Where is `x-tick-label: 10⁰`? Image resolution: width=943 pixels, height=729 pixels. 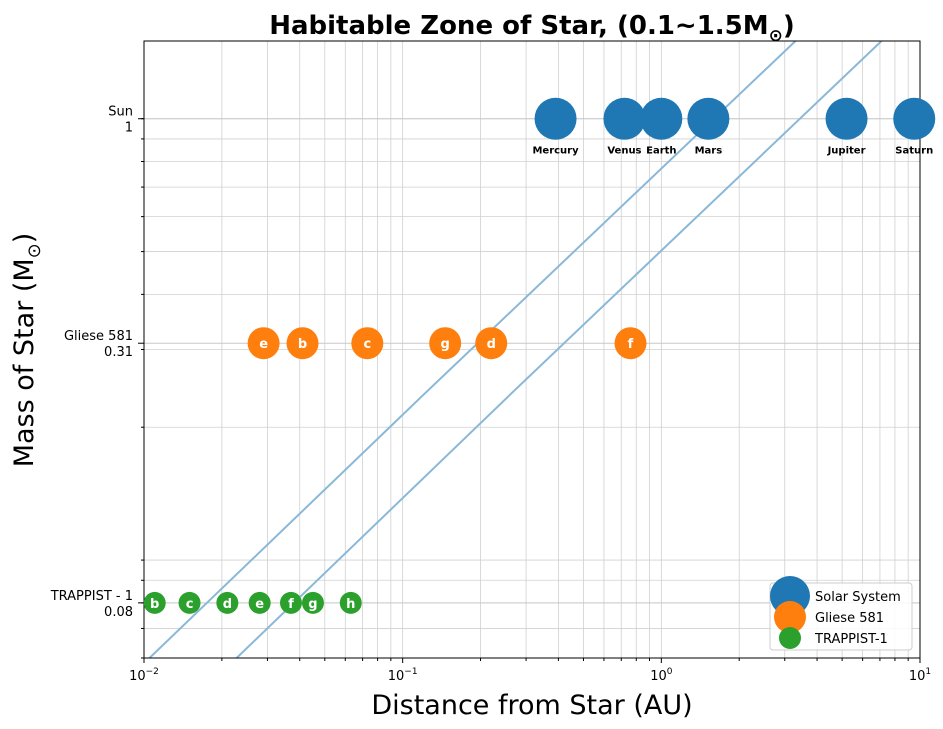
x-tick-label: 10⁰ is located at coordinates (661, 675).